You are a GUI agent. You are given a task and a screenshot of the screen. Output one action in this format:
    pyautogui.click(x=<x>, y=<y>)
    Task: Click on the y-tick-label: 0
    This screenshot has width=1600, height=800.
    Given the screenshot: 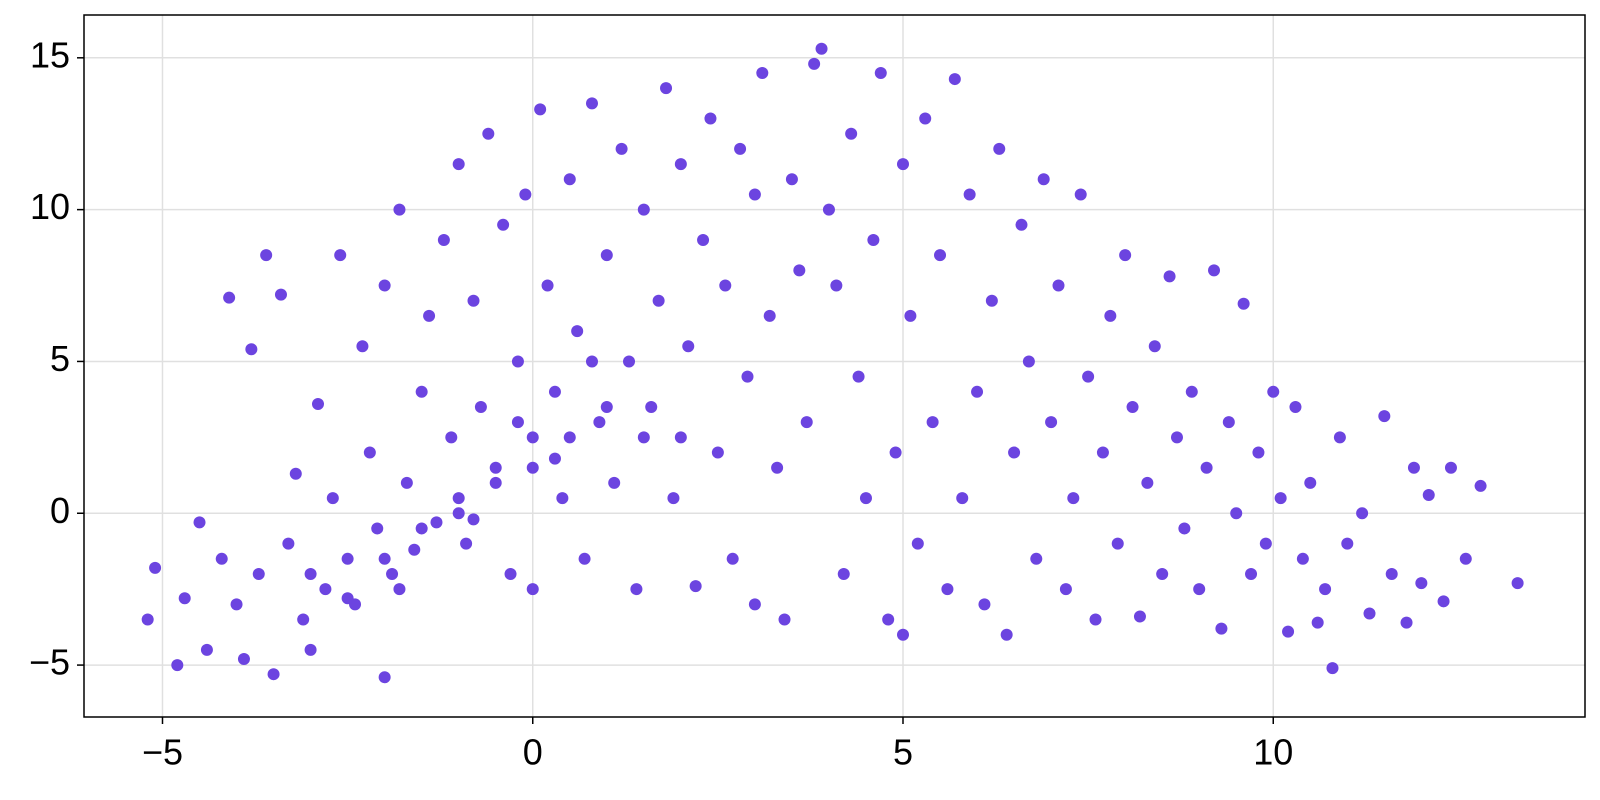 What is the action you would take?
    pyautogui.click(x=60, y=510)
    